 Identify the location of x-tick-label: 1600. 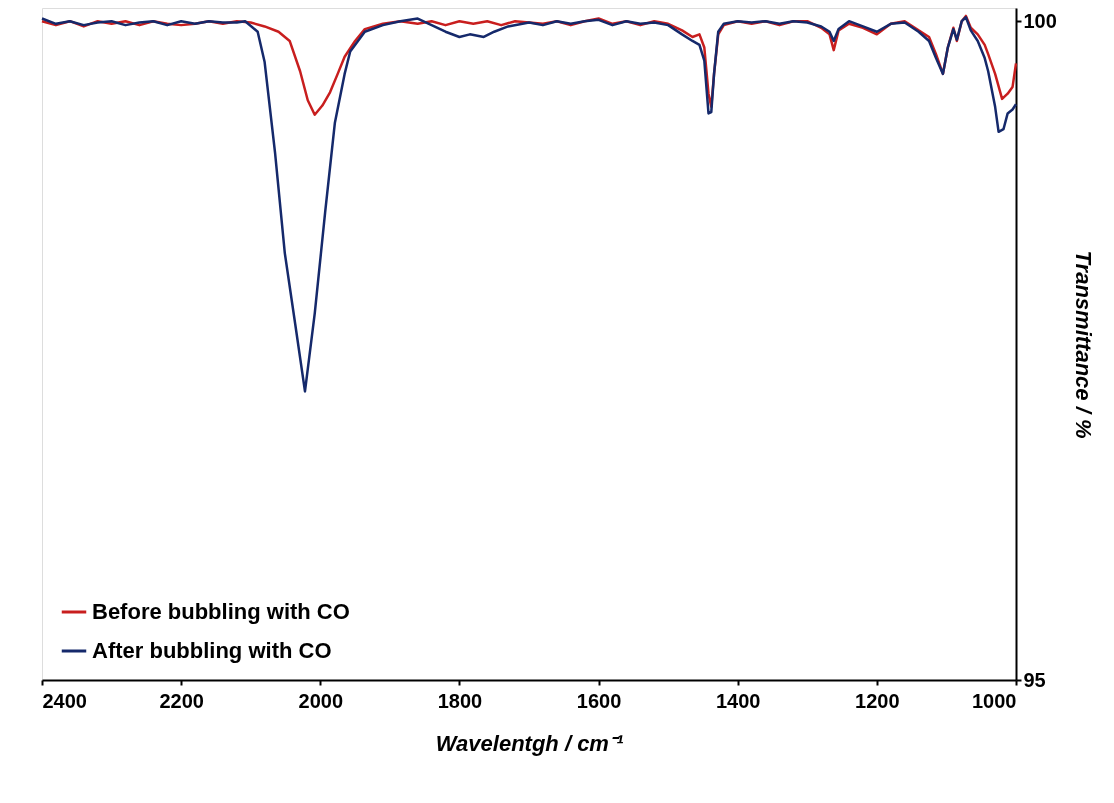
(599, 700).